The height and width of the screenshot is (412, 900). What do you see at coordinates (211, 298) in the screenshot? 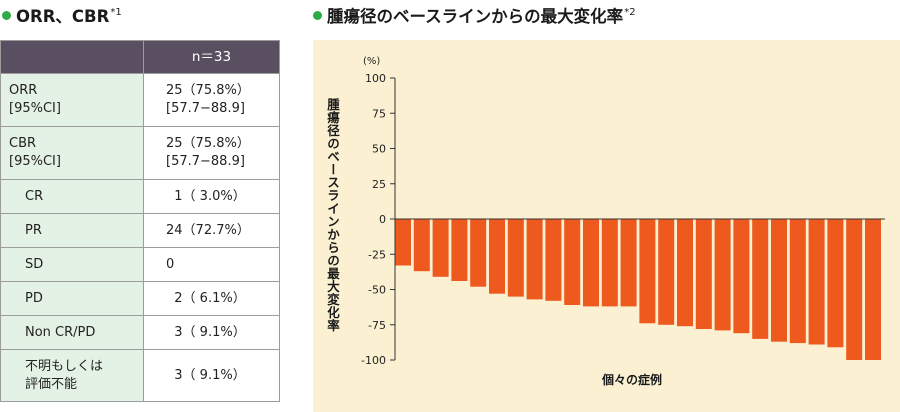
I see `row-value: 2（ 6.1%）` at bounding box center [211, 298].